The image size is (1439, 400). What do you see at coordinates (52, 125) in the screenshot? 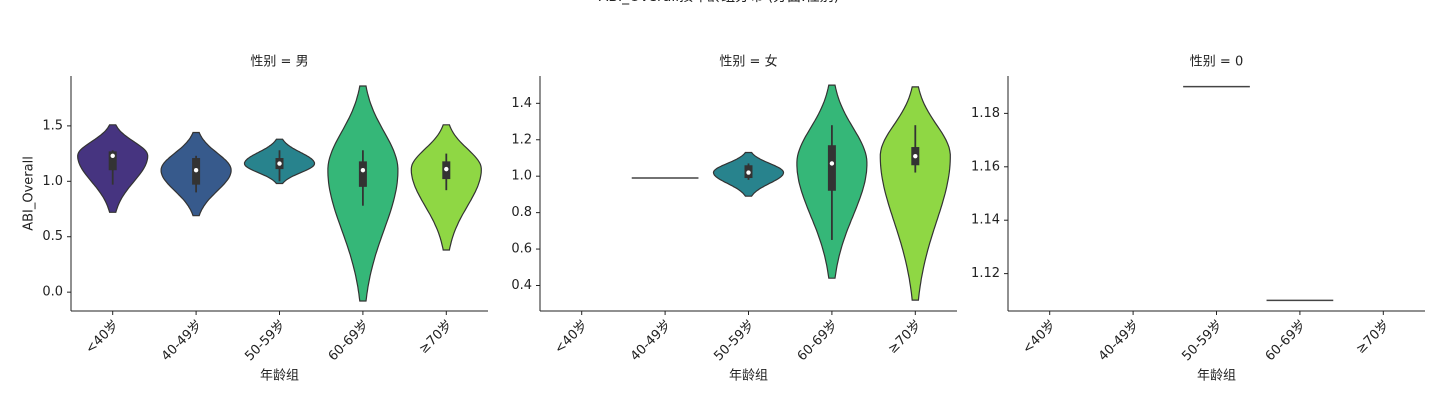
I see `y-tick-label: 1.5` at bounding box center [52, 125].